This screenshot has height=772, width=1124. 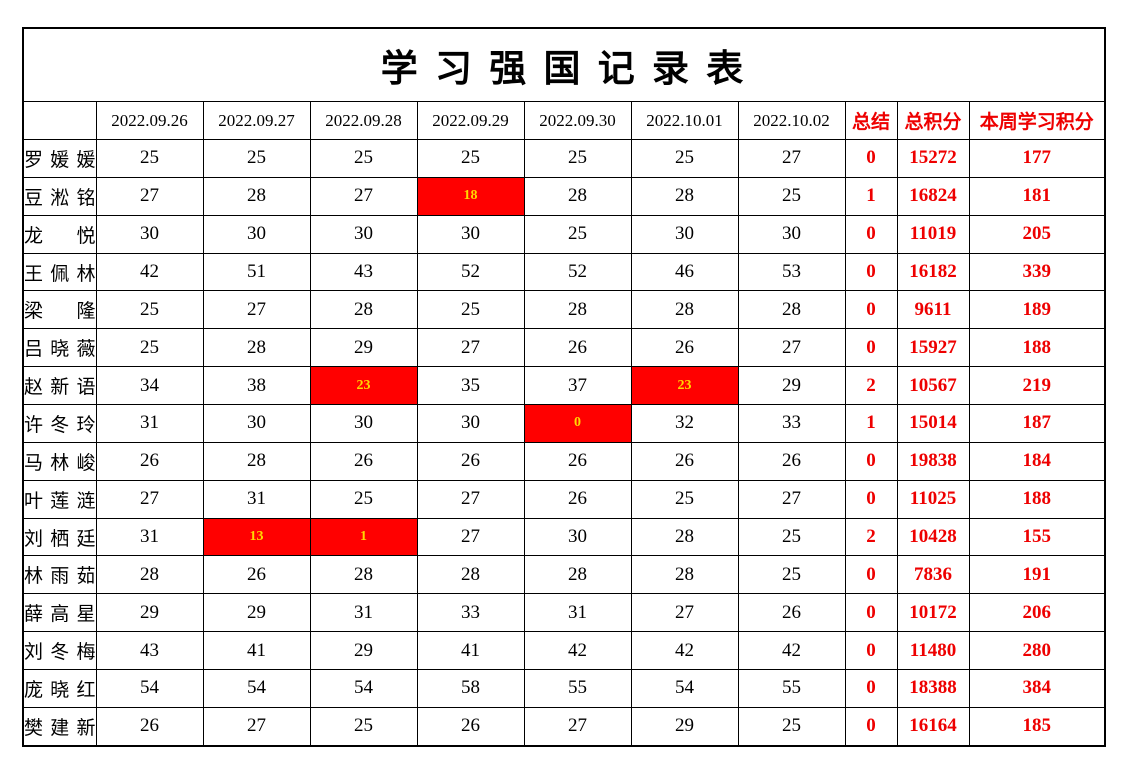 What do you see at coordinates (59, 651) in the screenshot?
I see `name-cell: 刘冬梅` at bounding box center [59, 651].